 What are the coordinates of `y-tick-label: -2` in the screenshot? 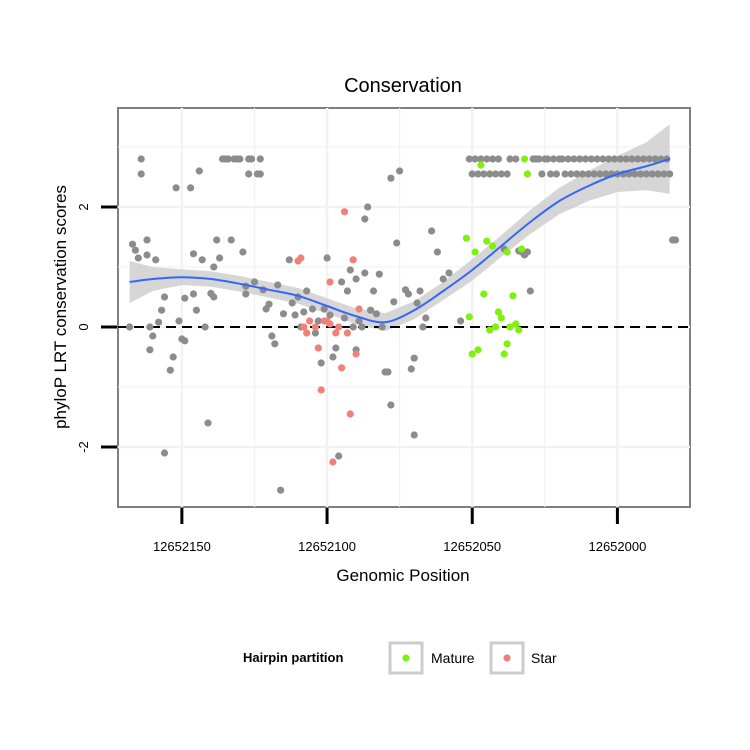 It's located at (83, 447).